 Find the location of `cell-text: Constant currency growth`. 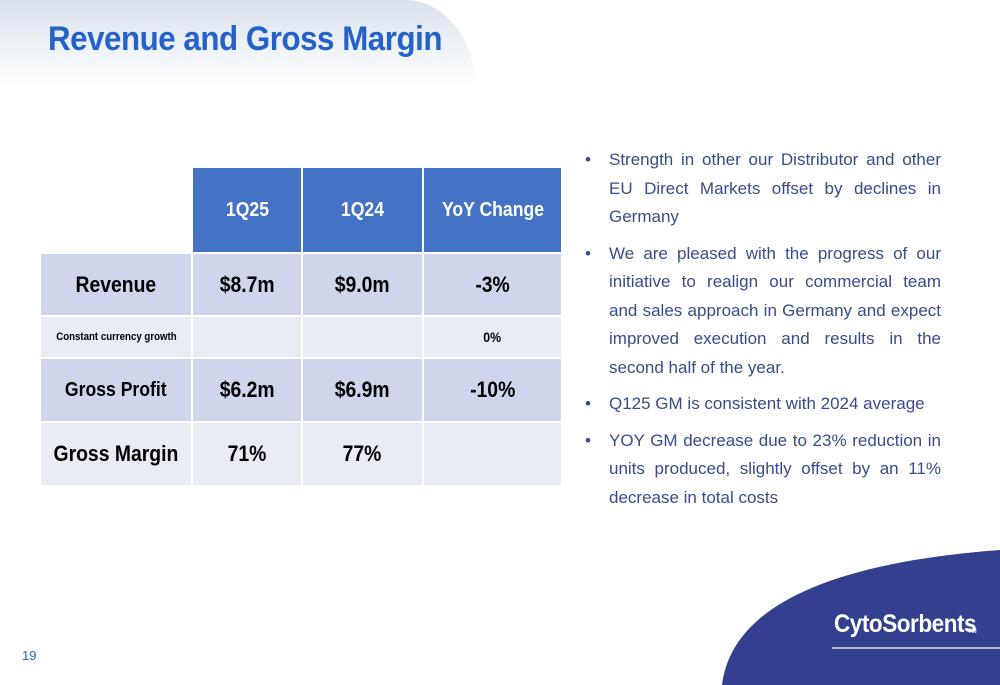

cell-text: Constant currency growth is located at coordinates (116, 337).